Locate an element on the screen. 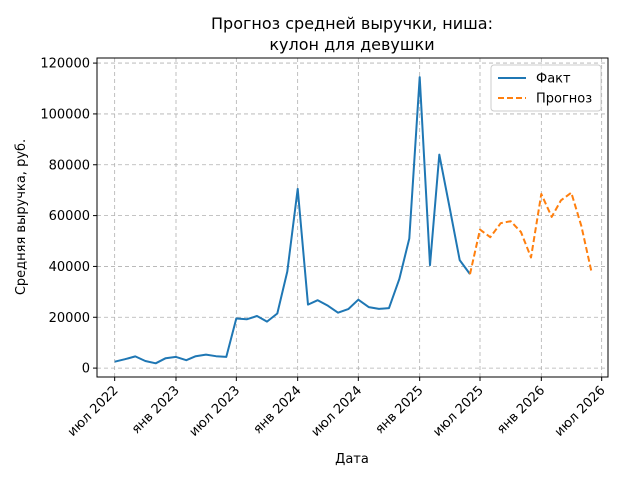  legend: Факт Прогноз is located at coordinates (546, 88).